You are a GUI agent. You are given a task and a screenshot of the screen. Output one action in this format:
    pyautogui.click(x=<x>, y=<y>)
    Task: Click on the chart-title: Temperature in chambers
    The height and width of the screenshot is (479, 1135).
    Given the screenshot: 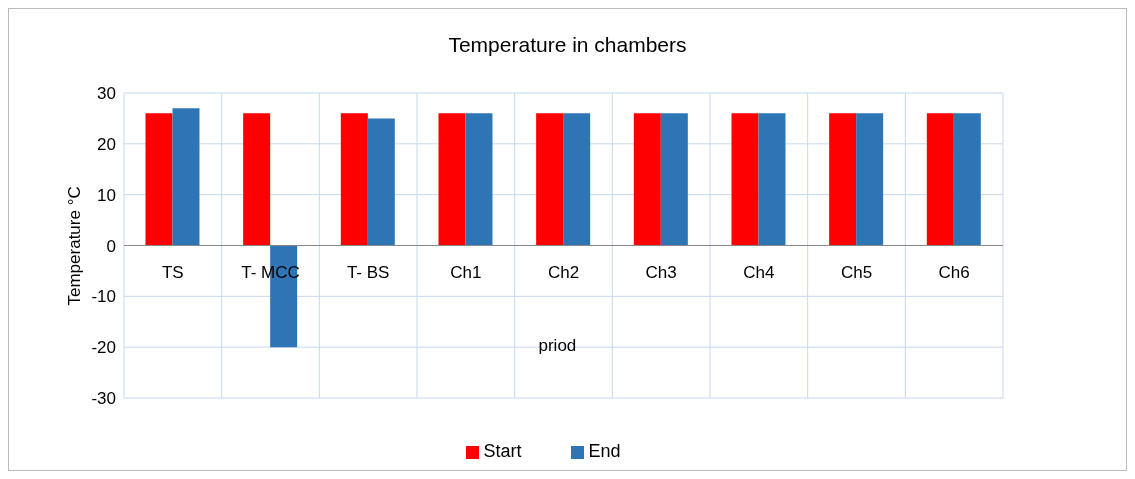 What is the action you would take?
    pyautogui.click(x=567, y=45)
    